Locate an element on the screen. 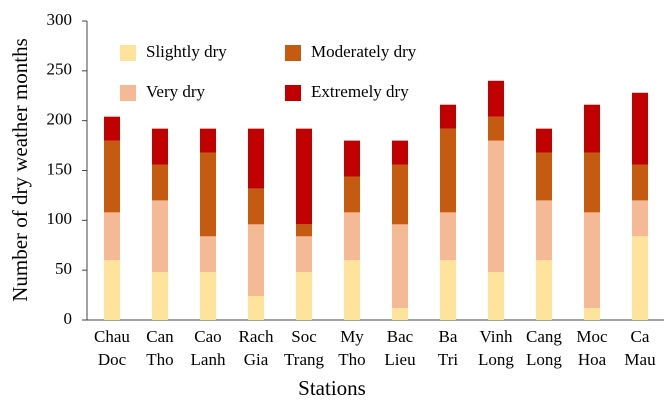 The image size is (665, 402). x-tick-label: Bac is located at coordinates (400, 336).